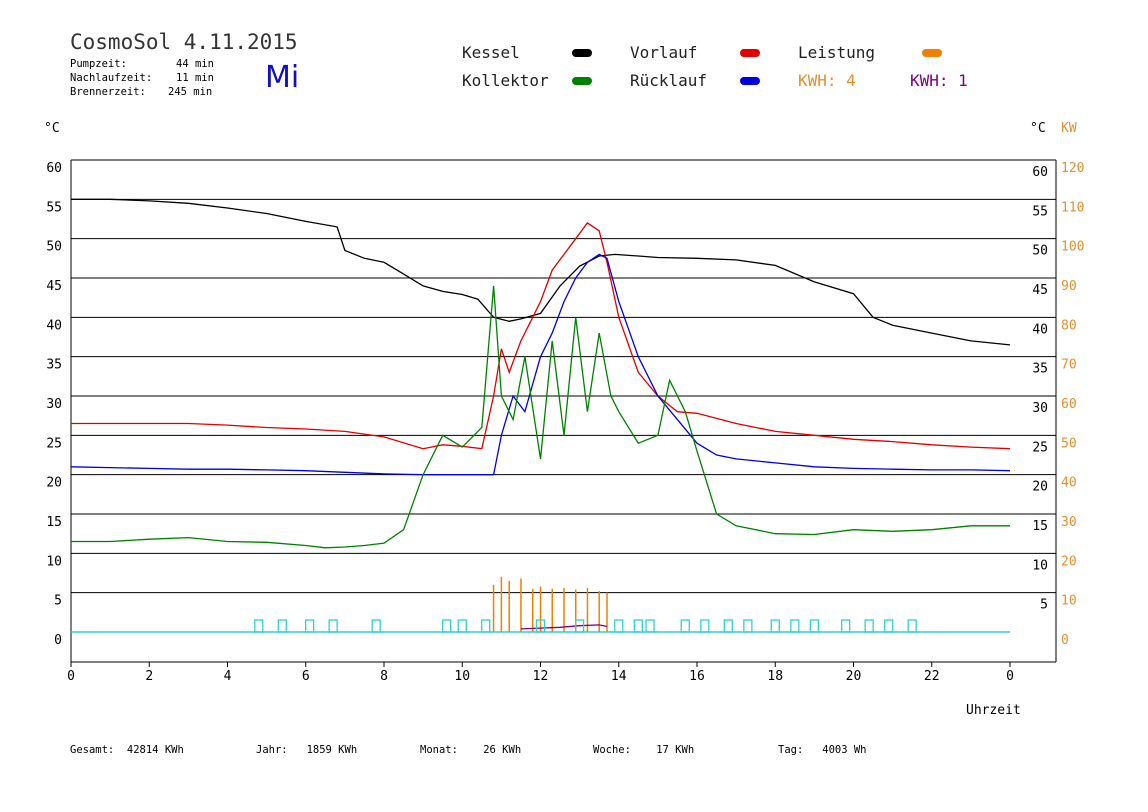  What do you see at coordinates (54, 168) in the screenshot?
I see `y-tick-label-left: 60` at bounding box center [54, 168].